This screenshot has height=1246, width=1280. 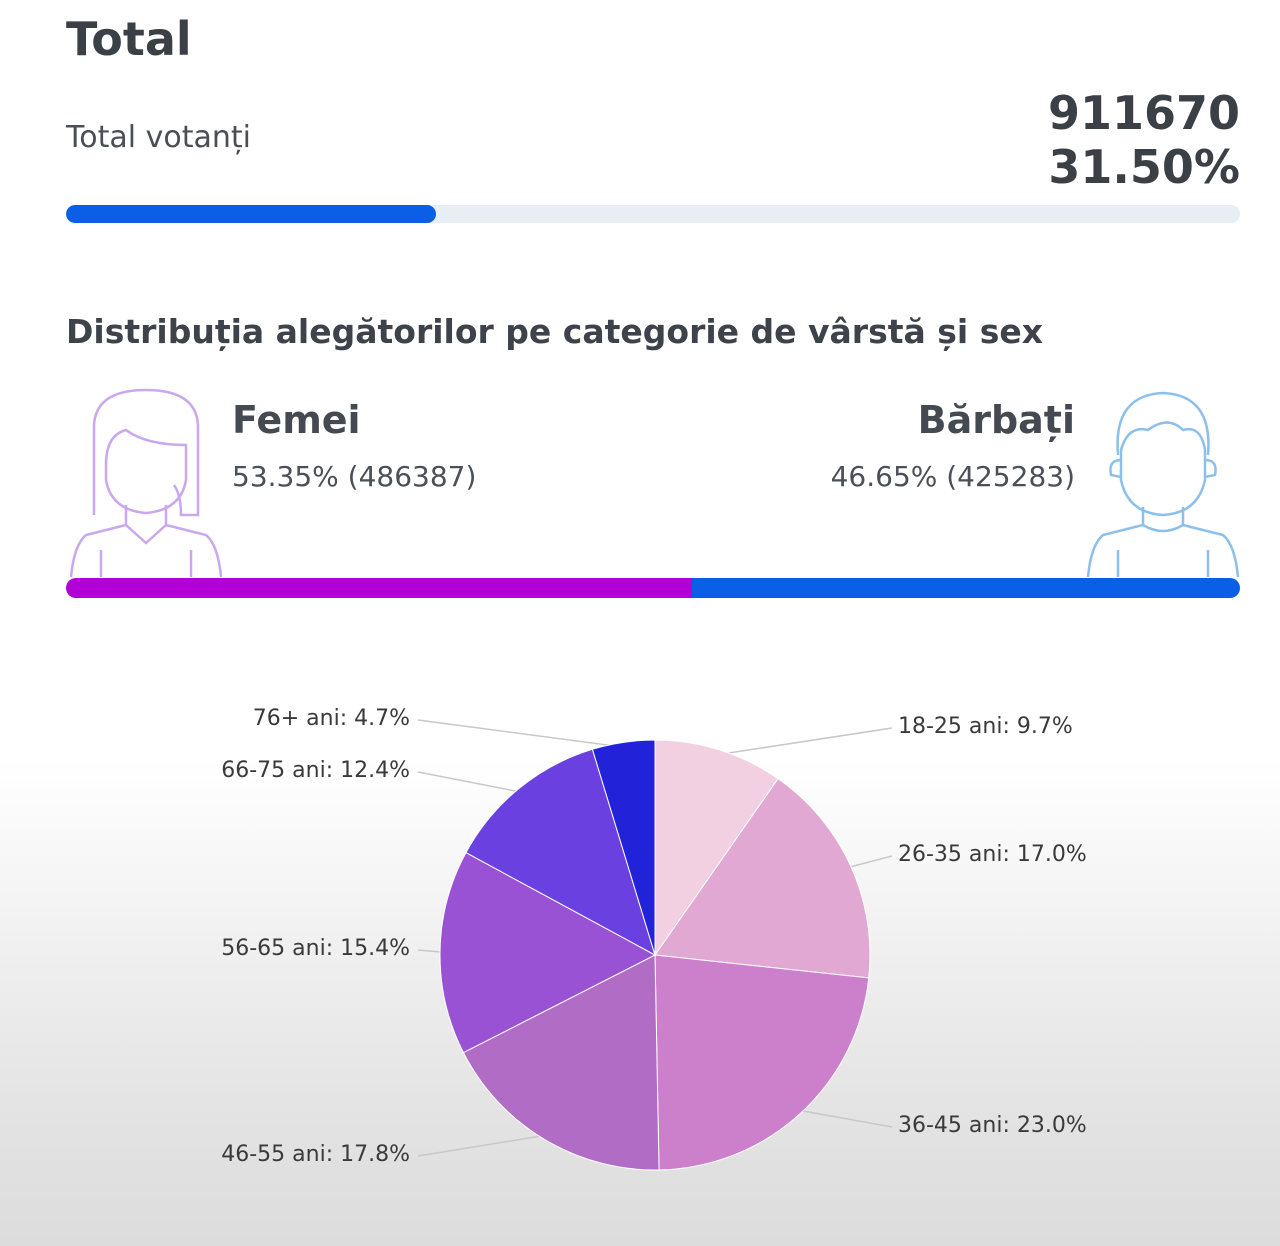 What do you see at coordinates (1163, 484) in the screenshot?
I see `male-avatar-icon` at bounding box center [1163, 484].